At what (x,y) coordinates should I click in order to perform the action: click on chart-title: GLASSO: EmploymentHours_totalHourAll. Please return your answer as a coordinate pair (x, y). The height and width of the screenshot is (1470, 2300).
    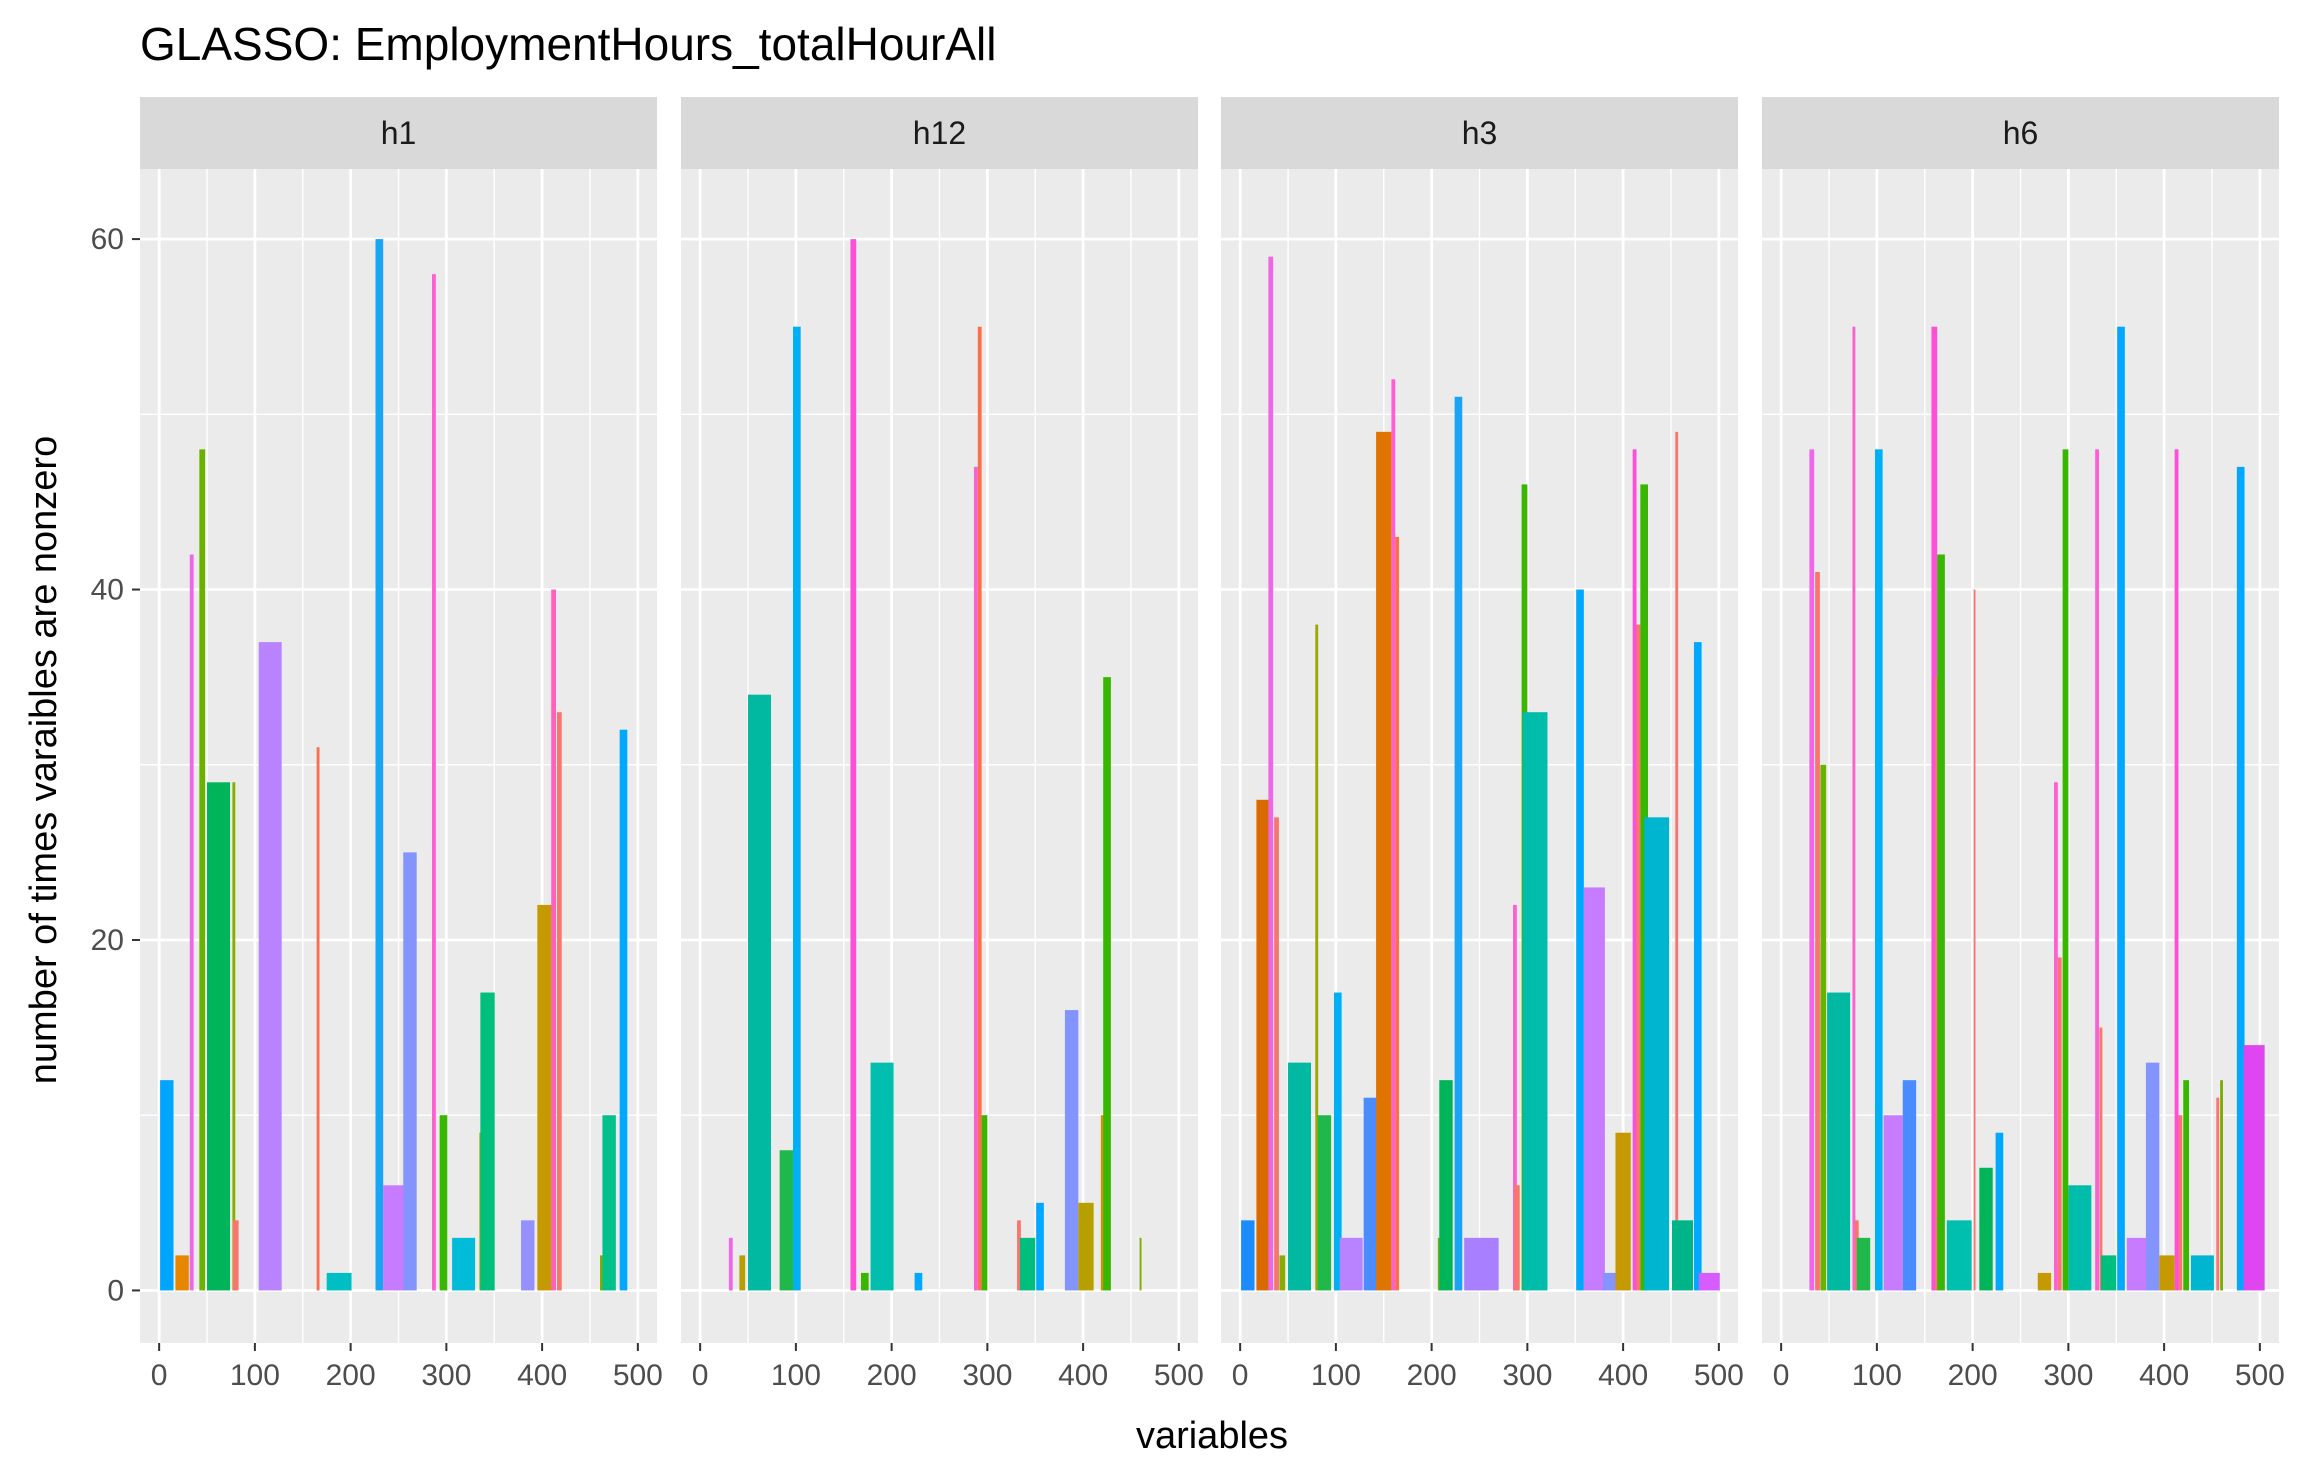
    Looking at the image, I should click on (568, 44).